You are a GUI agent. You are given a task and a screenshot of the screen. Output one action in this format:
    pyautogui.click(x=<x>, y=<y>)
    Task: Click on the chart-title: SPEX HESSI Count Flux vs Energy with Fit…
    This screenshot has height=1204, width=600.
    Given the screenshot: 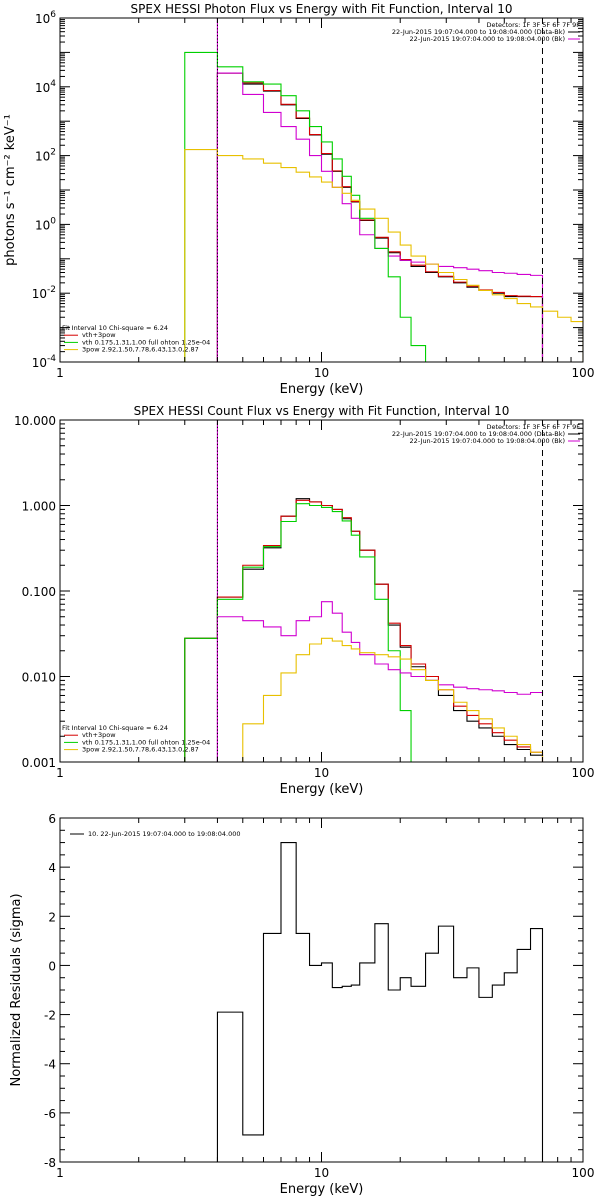 What is the action you would take?
    pyautogui.click(x=322, y=411)
    